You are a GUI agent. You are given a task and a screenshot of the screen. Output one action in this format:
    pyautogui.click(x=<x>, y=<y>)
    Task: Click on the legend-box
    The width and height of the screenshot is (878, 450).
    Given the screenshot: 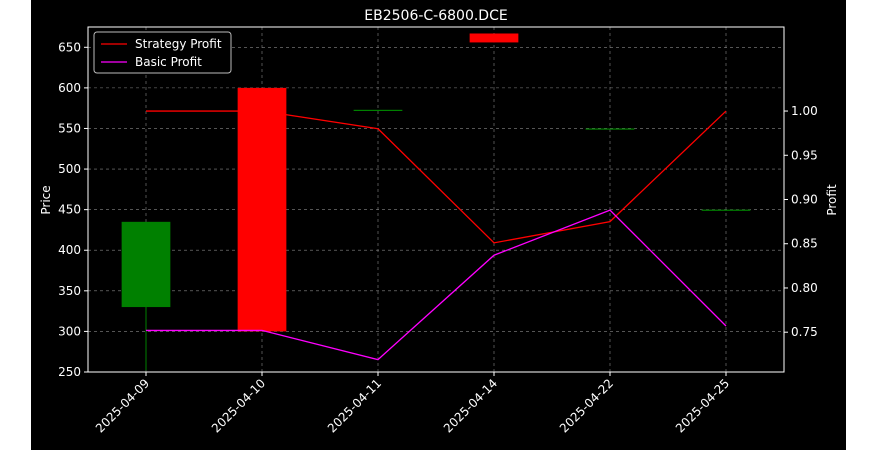 What is the action you would take?
    pyautogui.click(x=162, y=52)
    